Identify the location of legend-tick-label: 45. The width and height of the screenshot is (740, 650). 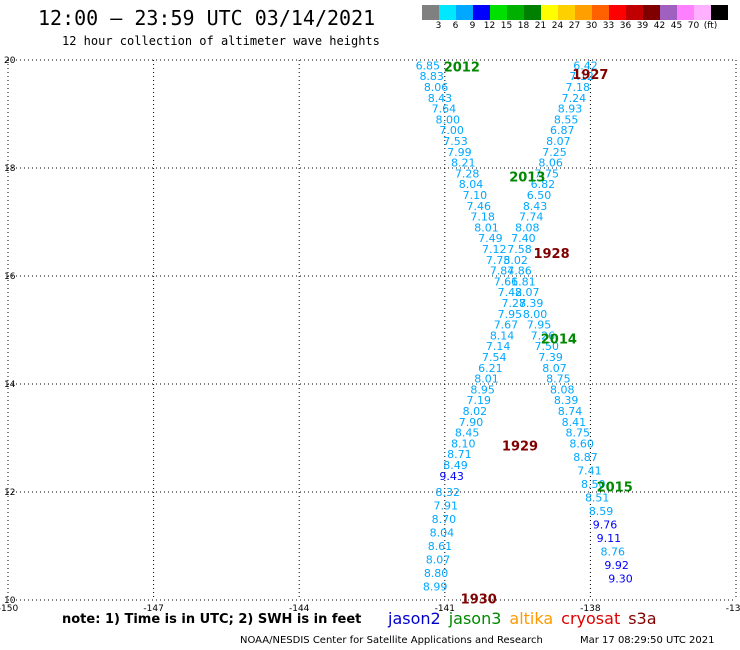
(676, 26).